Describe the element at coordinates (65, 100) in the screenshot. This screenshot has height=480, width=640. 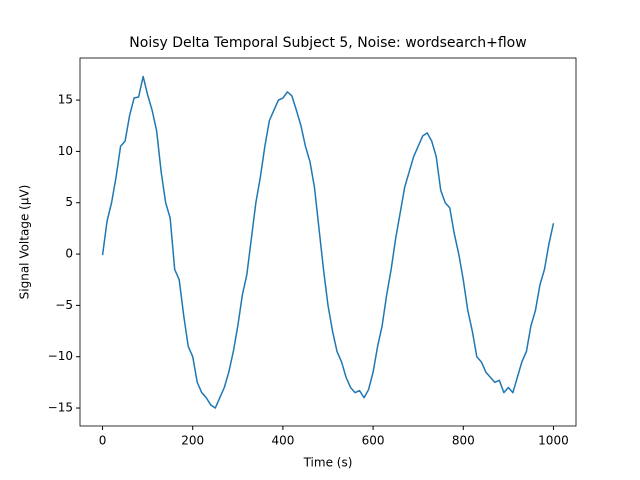
I see `y-tick-label: 15` at that location.